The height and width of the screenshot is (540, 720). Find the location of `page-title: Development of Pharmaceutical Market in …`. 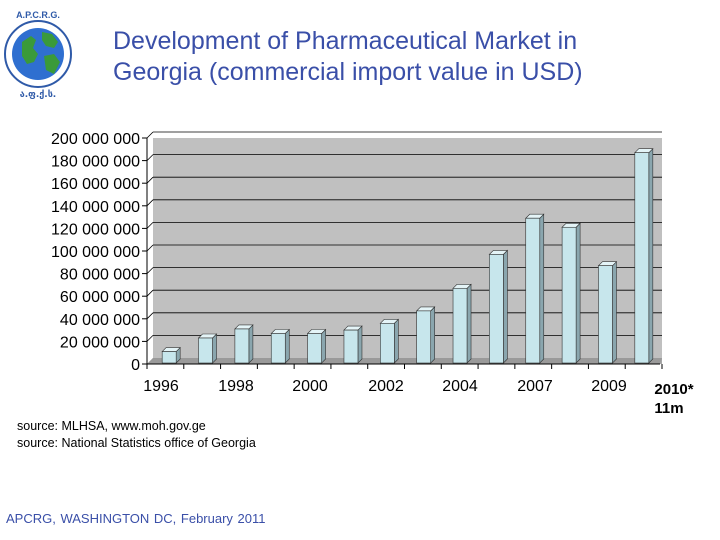

page-title: Development of Pharmaceutical Market in … is located at coordinates (393, 57).